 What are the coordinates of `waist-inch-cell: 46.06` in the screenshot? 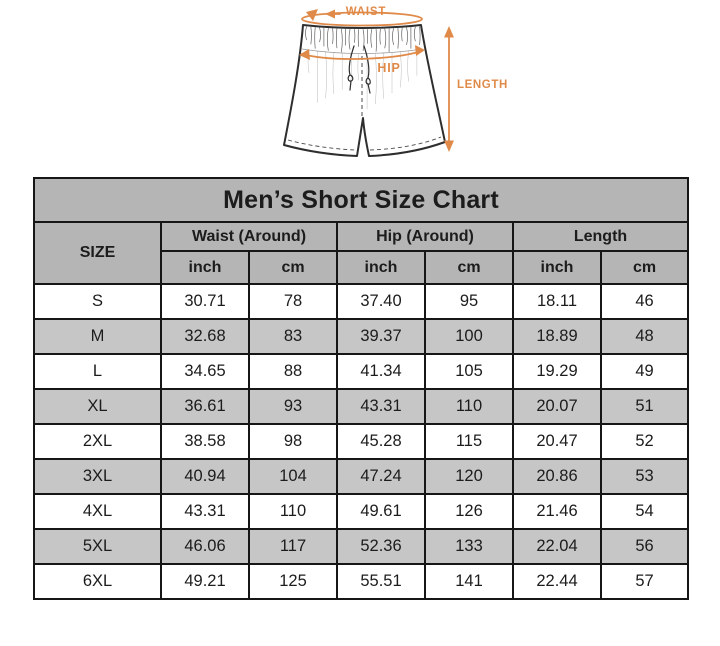 It's located at (205, 546).